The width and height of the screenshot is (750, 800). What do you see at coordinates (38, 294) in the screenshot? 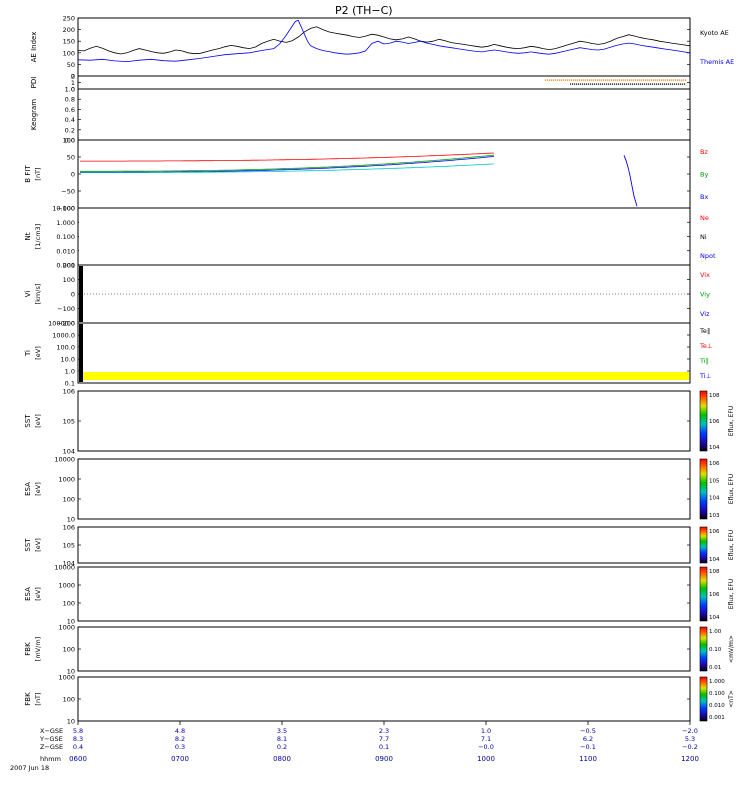
I see `y-axis-units: [km/s]` at bounding box center [38, 294].